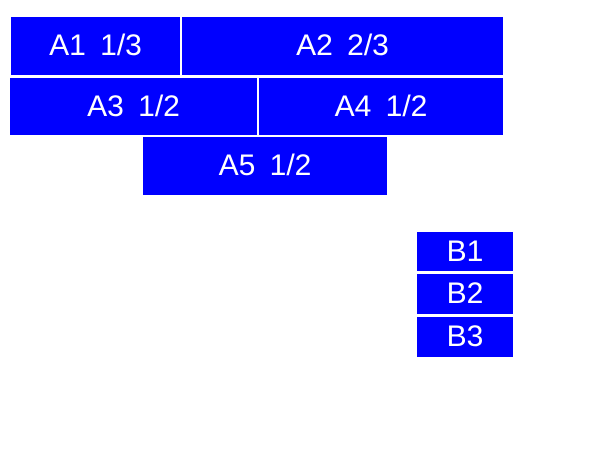 The height and width of the screenshot is (459, 602). I want to click on block-b3: B3, so click(465, 337).